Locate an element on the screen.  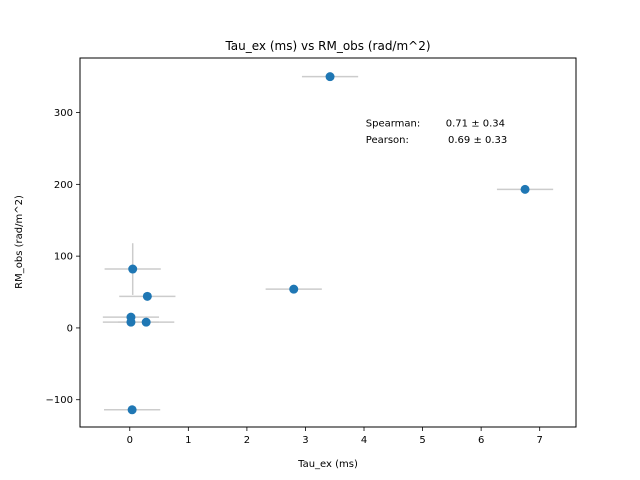
x-tick-label: 5 is located at coordinates (422, 440).